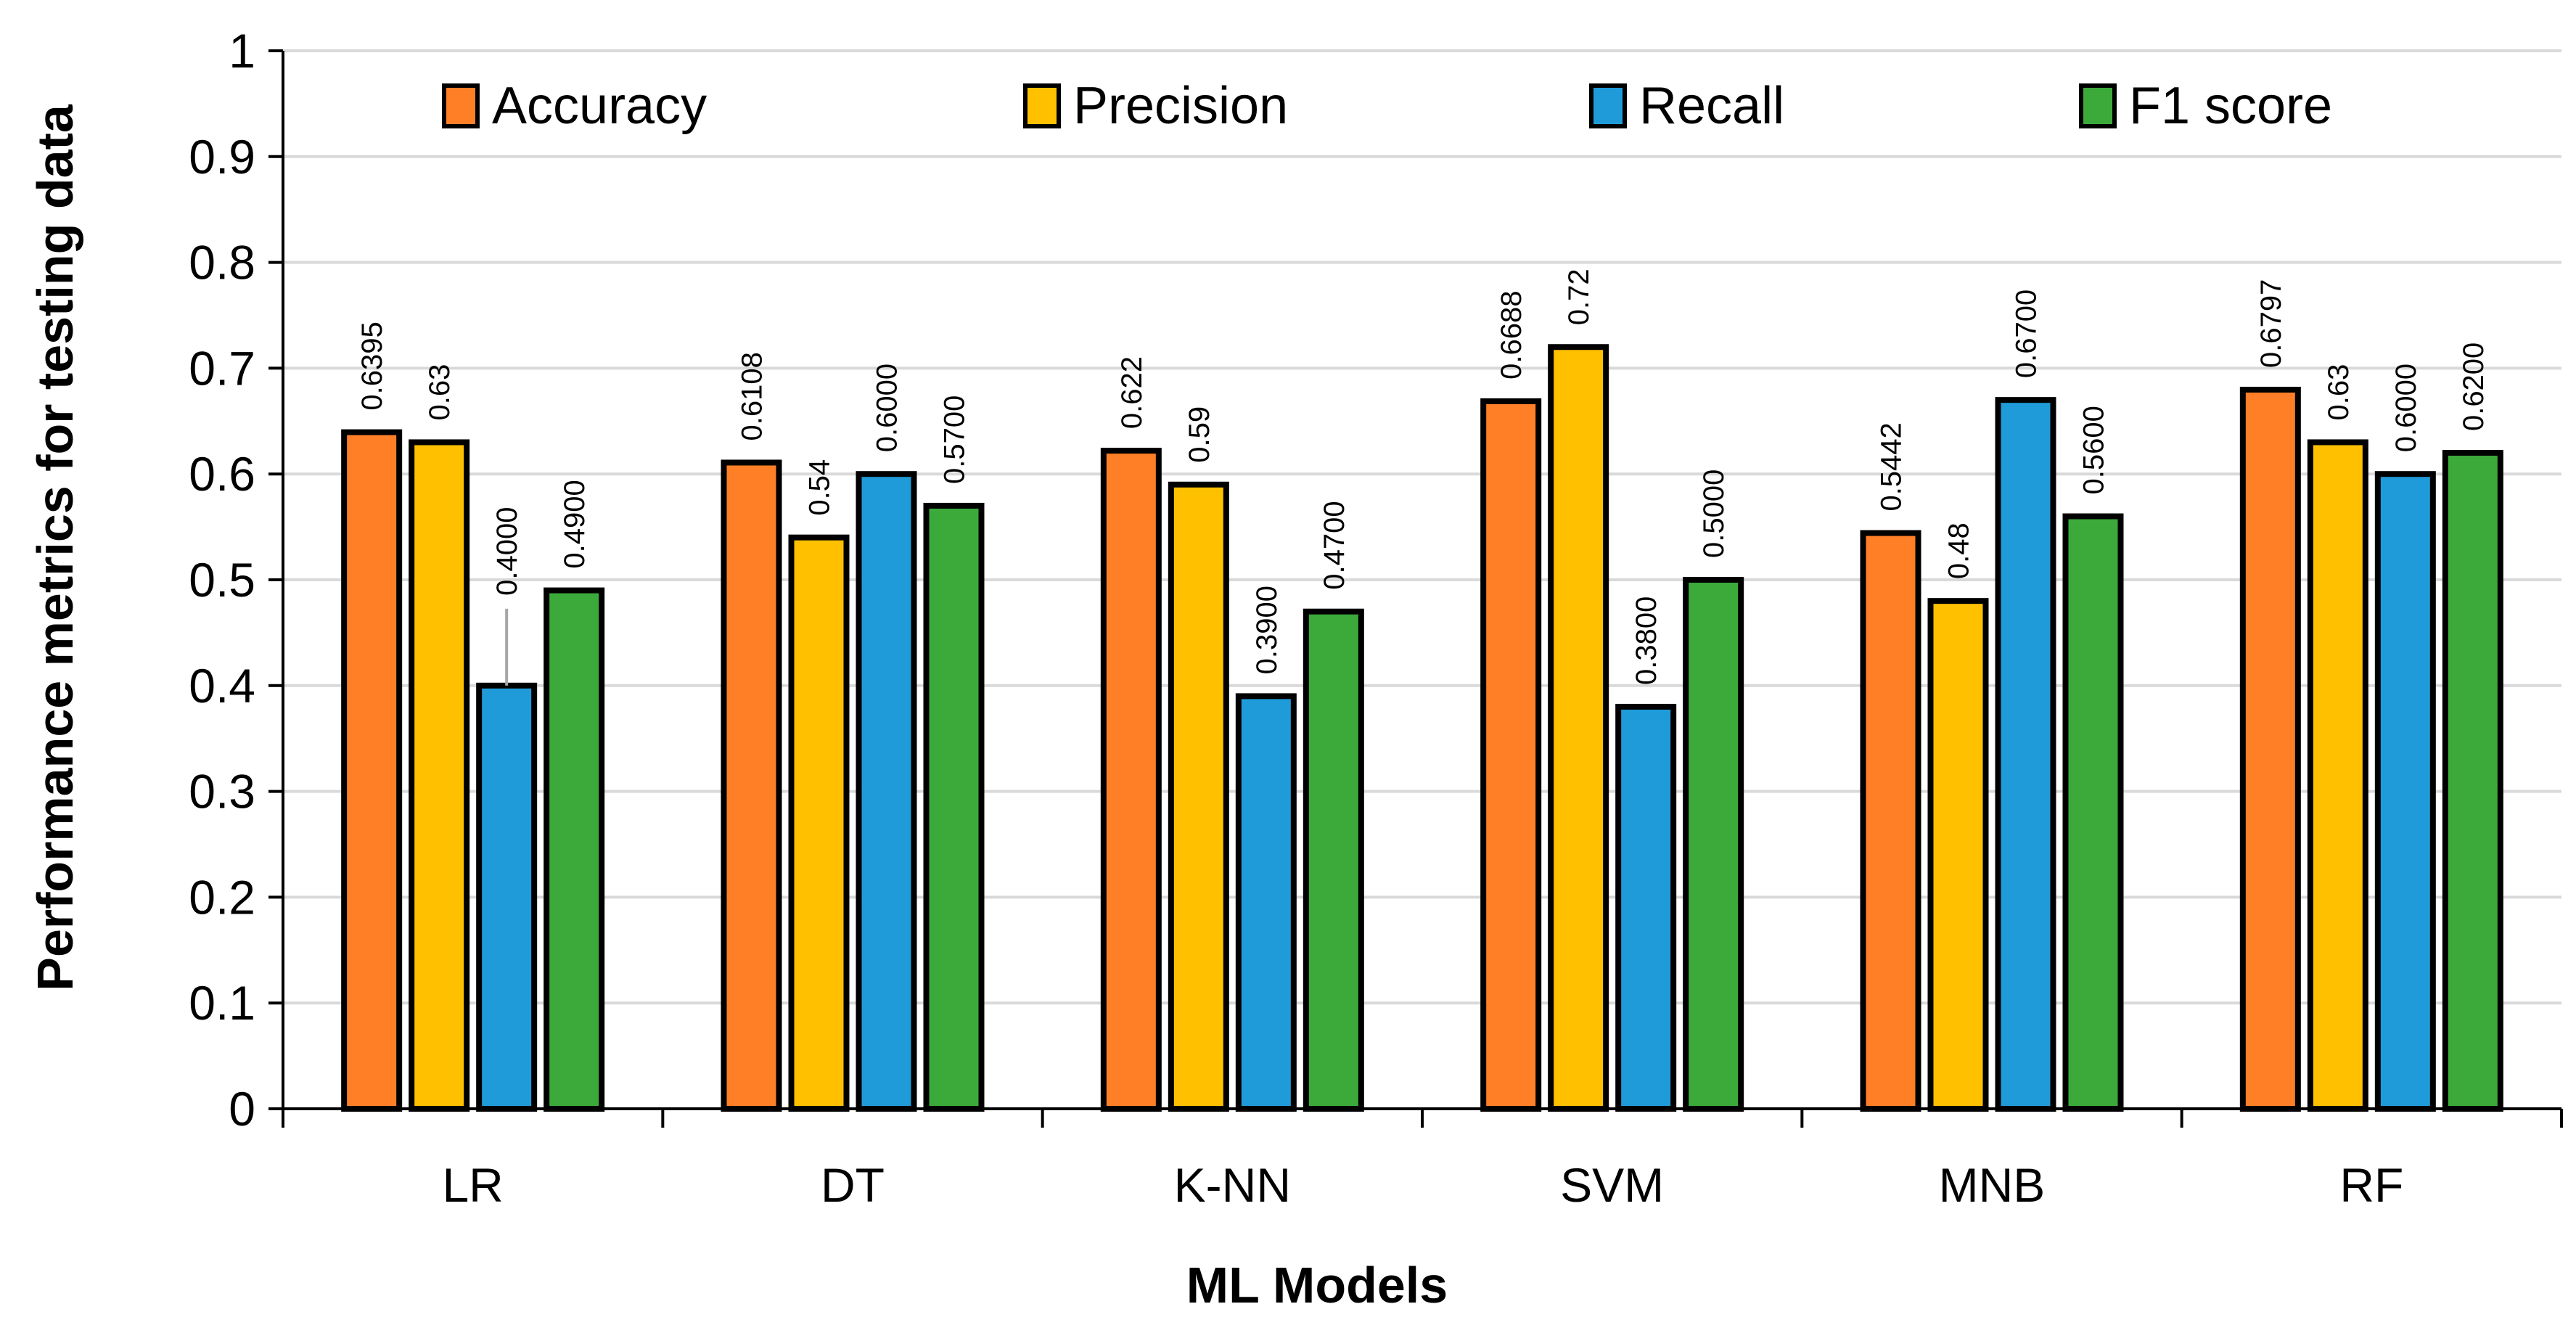 This screenshot has width=2576, height=1341. Describe the element at coordinates (1511, 335) in the screenshot. I see `data-label: 0.6688` at that location.